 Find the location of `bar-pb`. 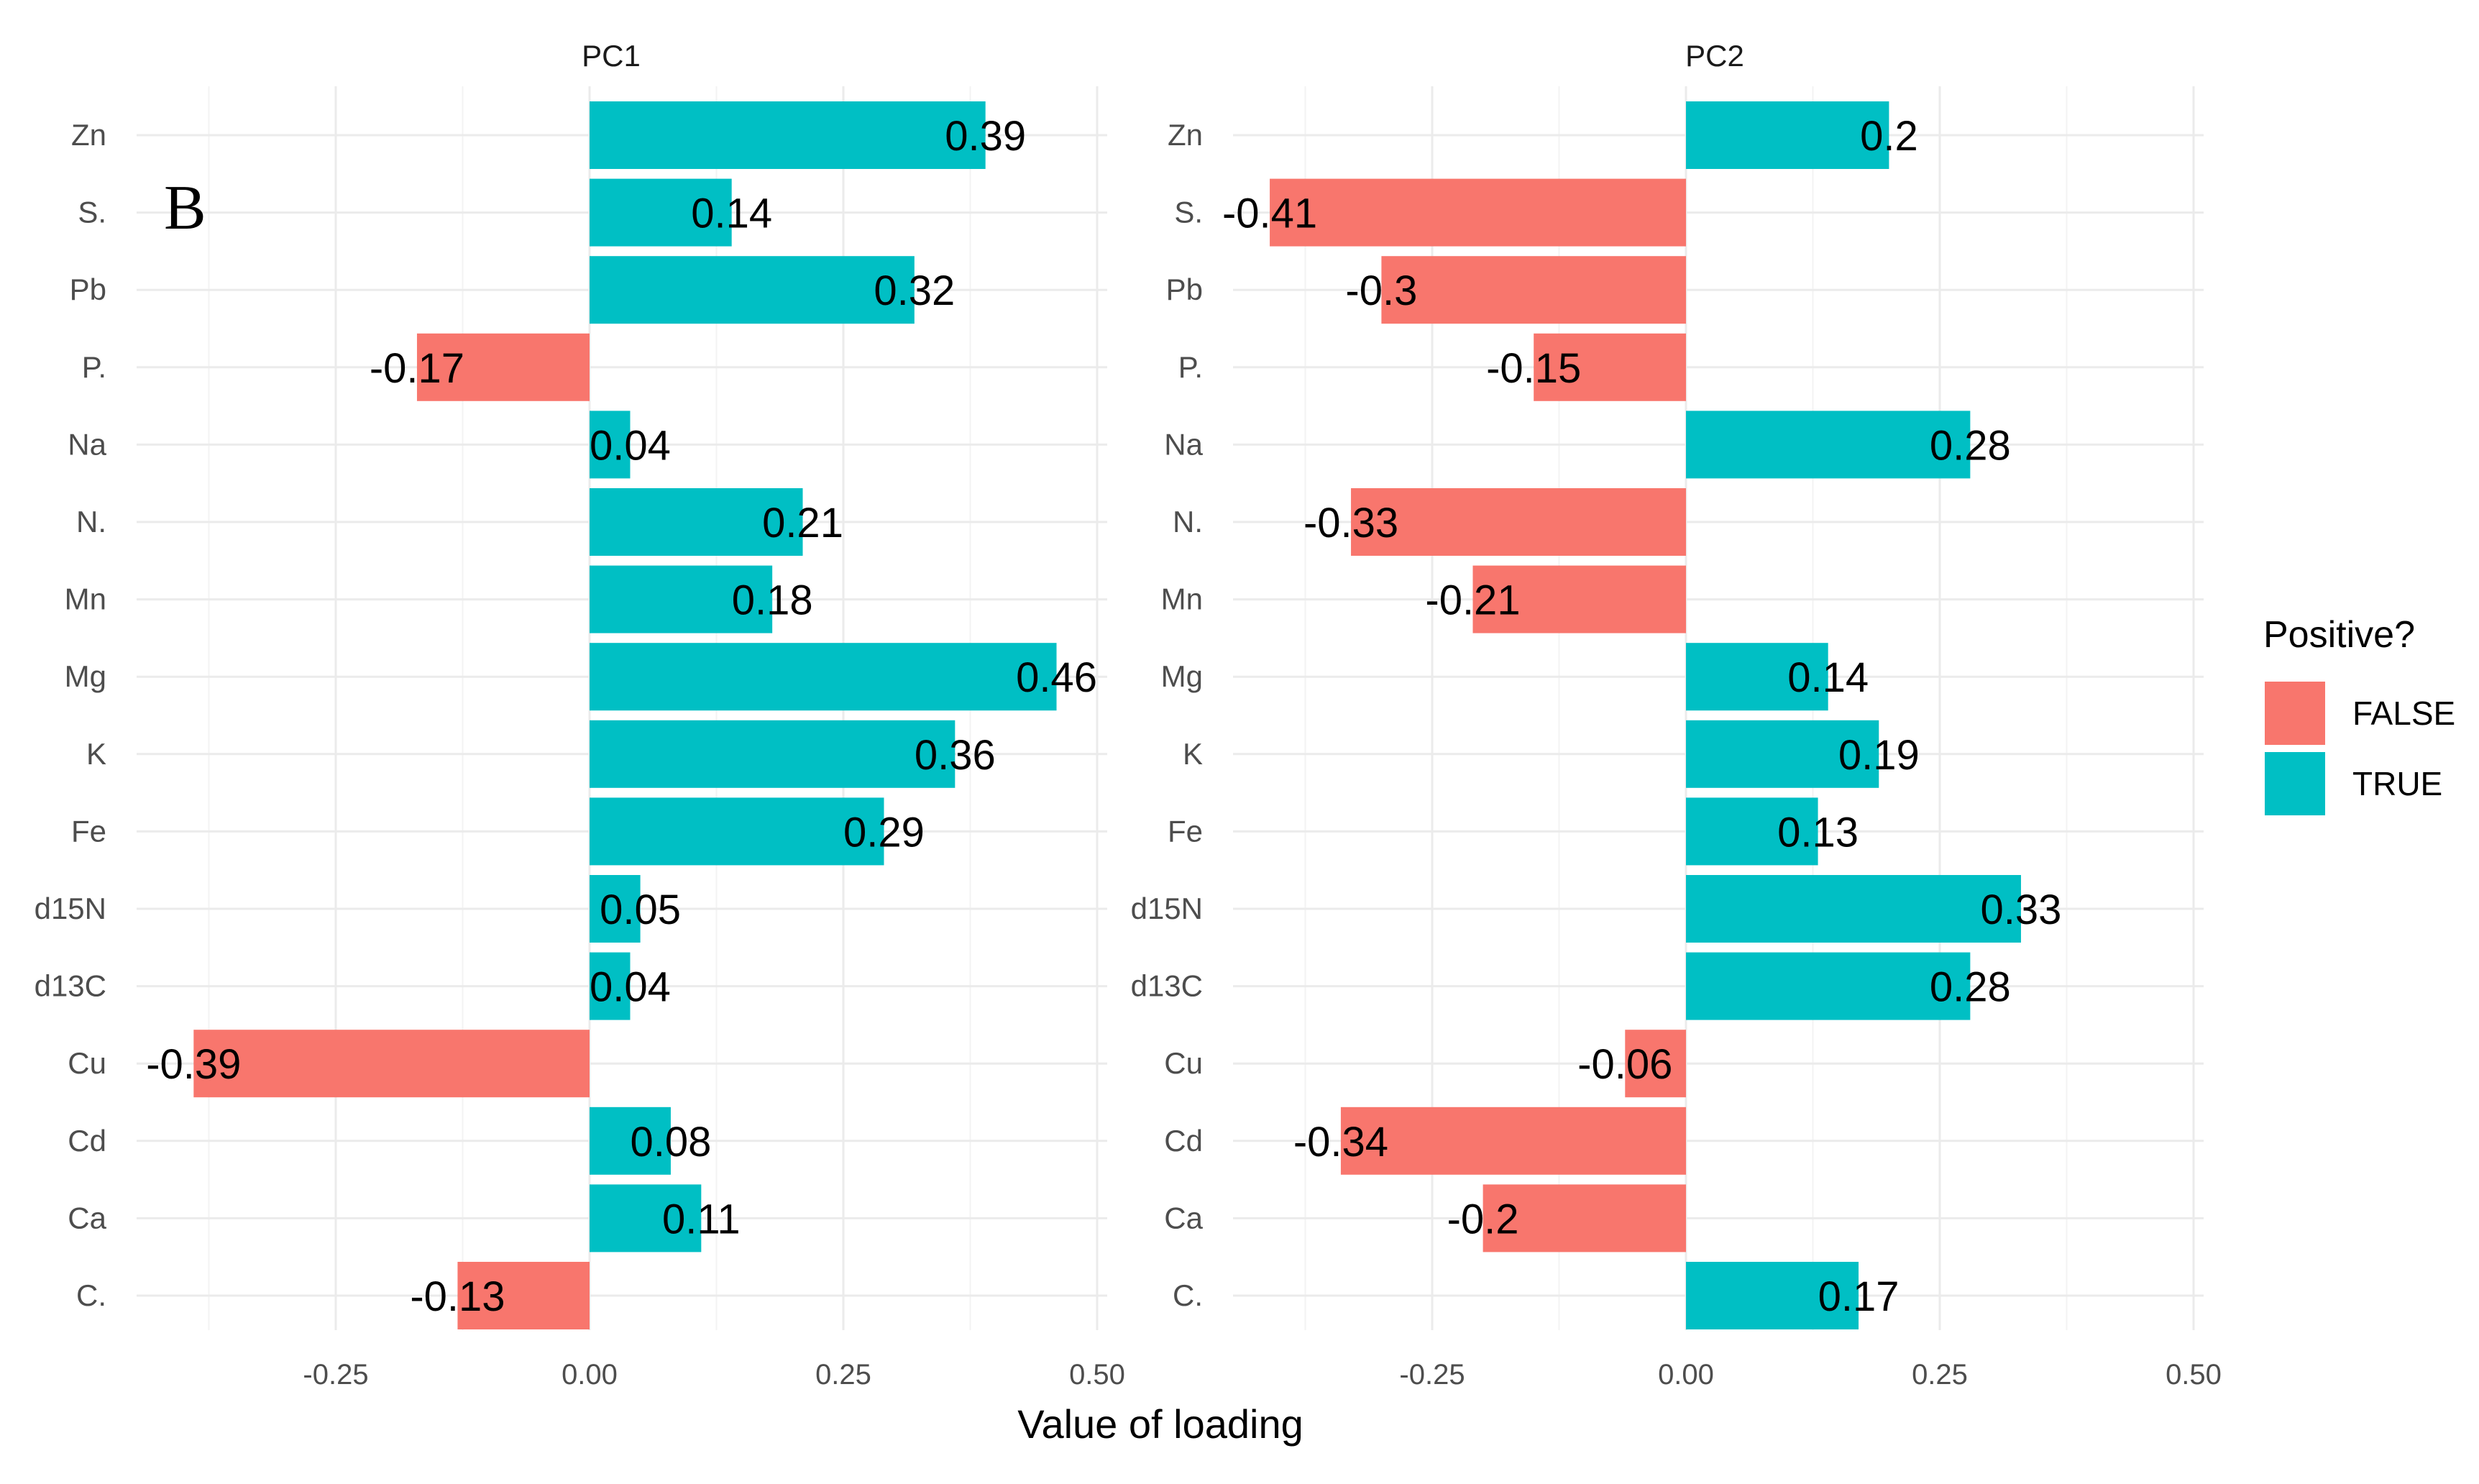

bar-pb is located at coordinates (1533, 290).